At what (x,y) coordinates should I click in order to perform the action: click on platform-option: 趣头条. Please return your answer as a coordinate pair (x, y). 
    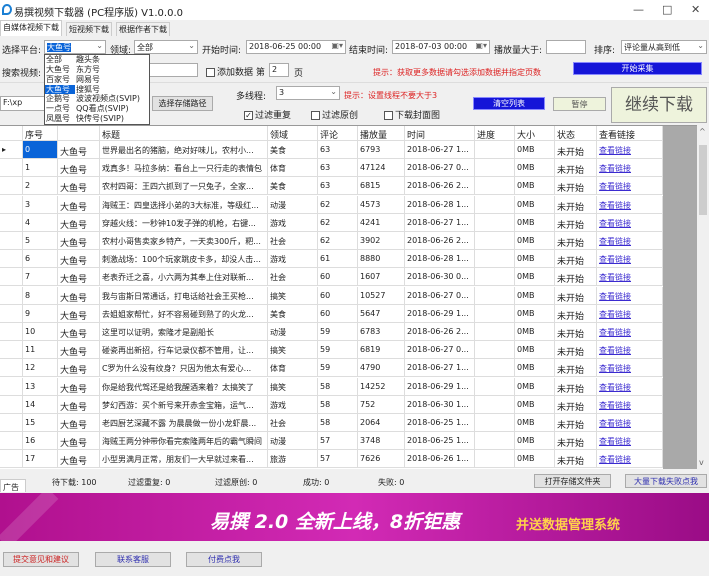
    Looking at the image, I should click on (88, 59).